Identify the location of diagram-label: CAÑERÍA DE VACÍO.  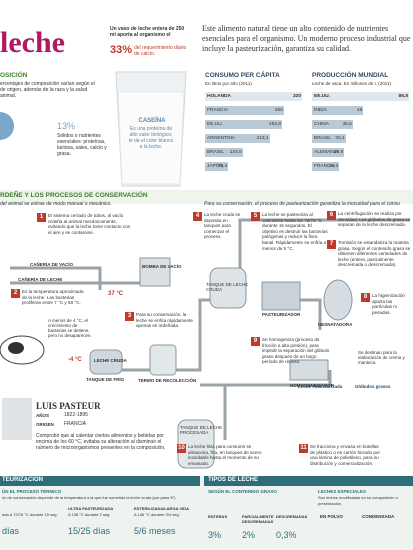
(52, 264).